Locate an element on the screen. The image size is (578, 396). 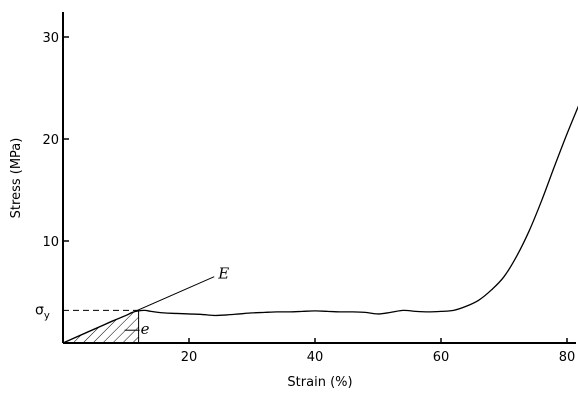
x-tick-label: 20 is located at coordinates (189, 357).